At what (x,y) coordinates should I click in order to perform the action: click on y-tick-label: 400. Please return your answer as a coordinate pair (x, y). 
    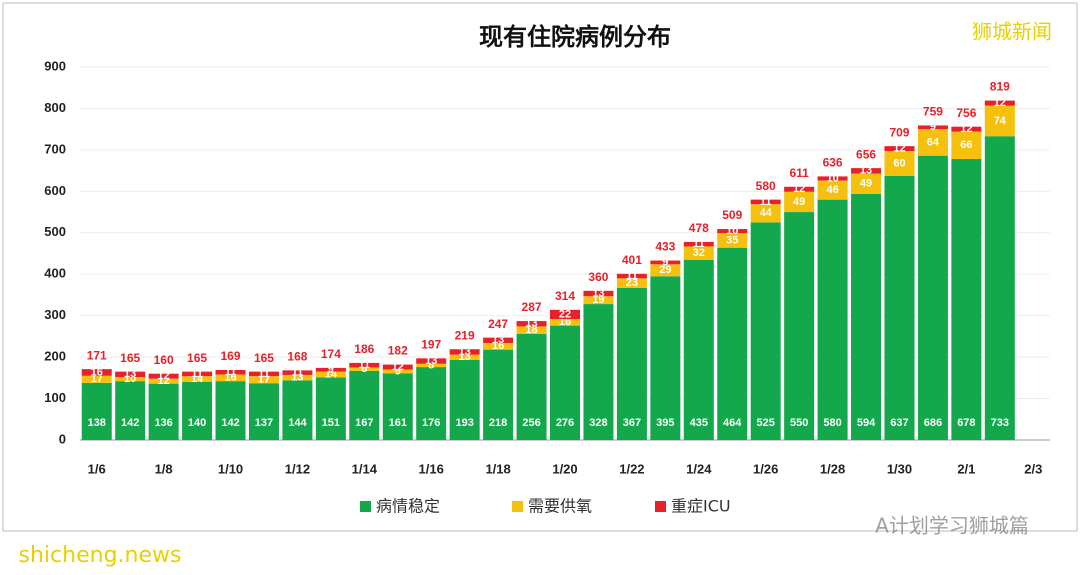
    Looking at the image, I should click on (55, 273).